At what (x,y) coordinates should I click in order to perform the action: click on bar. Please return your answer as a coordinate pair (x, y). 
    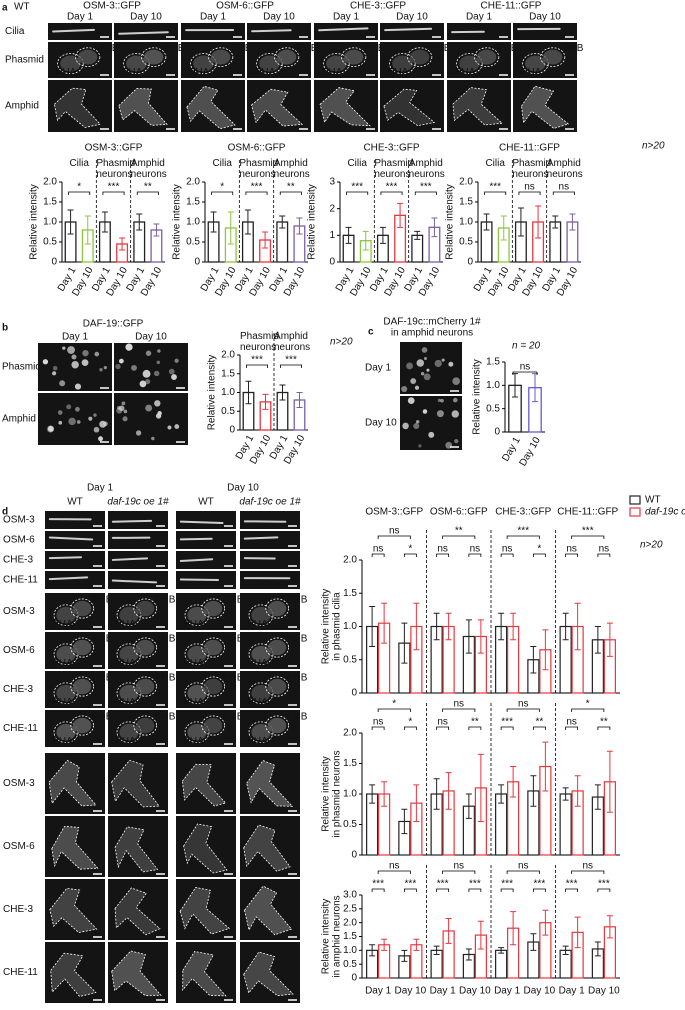
    Looking at the image, I should click on (501, 964).